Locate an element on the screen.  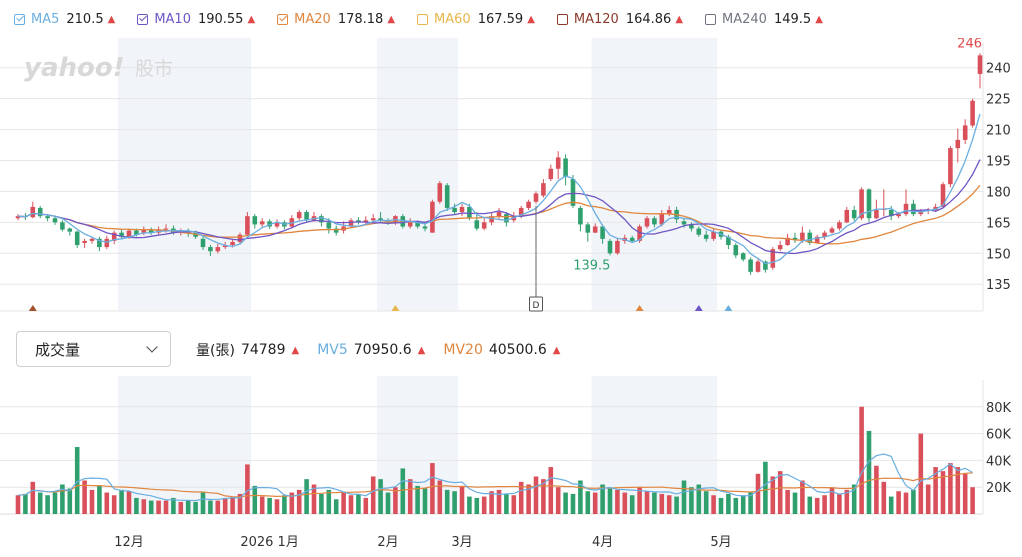
vol-legend-volume: 量(張) 74789 ▲ is located at coordinates (247, 350).